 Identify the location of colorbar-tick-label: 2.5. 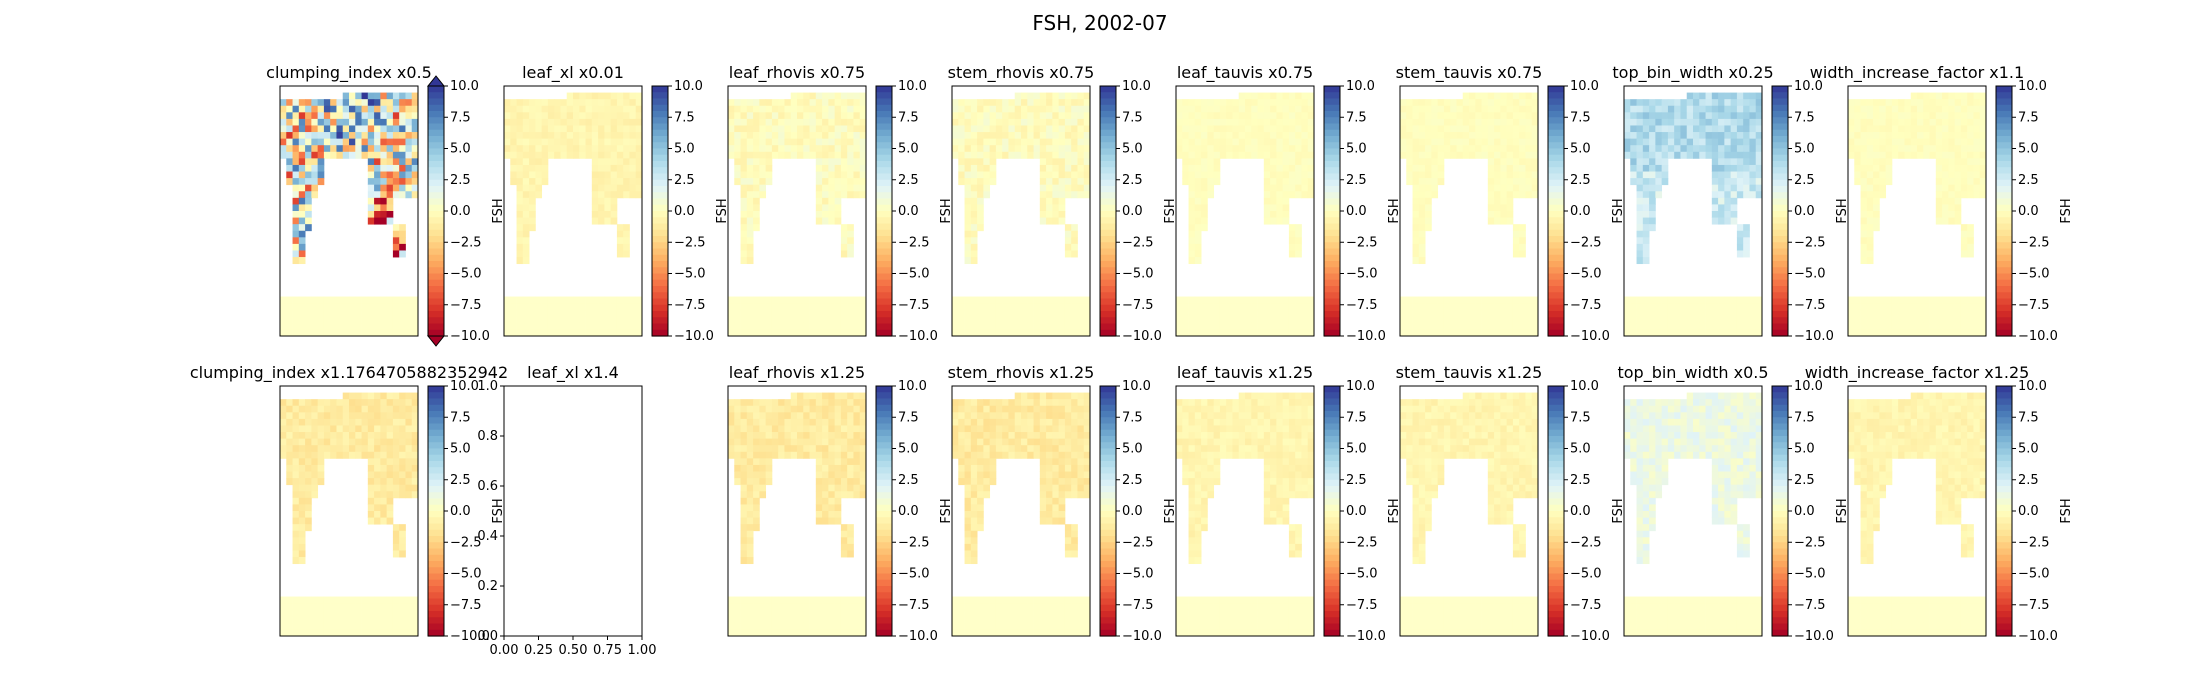
(1804, 180).